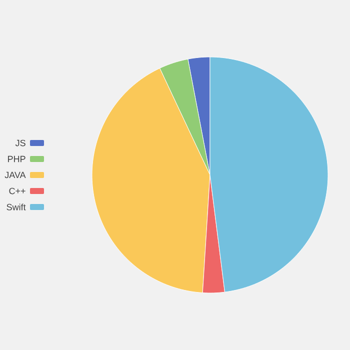  I want to click on legend-label: JAVA, so click(15, 175).